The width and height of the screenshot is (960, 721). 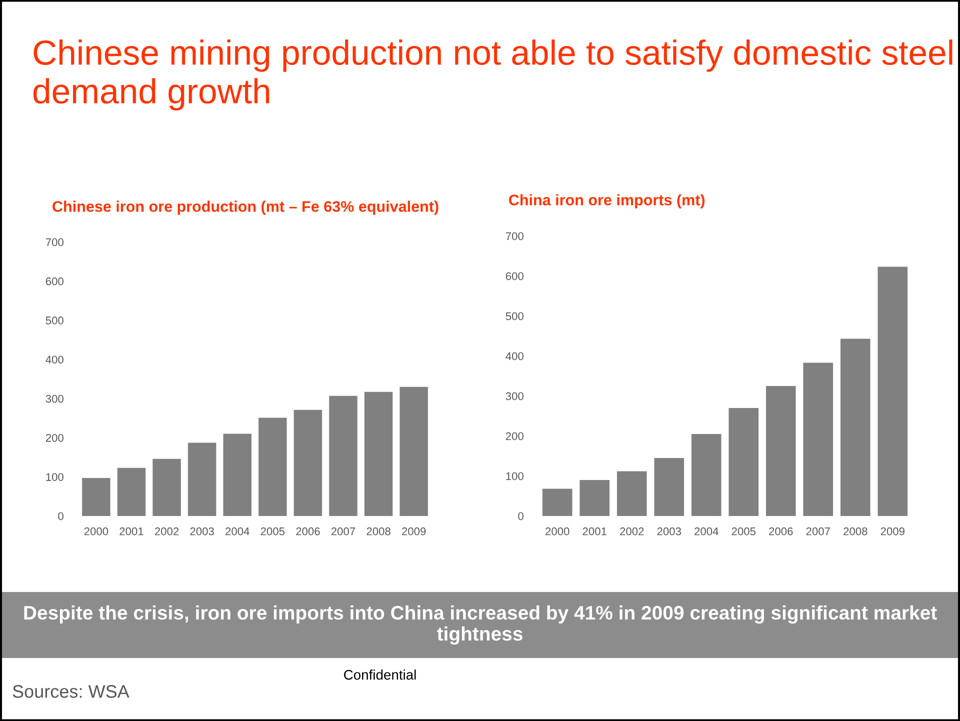 I want to click on chart-title: Chinese iron ore production (mt – Fe 63% equivalent), so click(x=245, y=207).